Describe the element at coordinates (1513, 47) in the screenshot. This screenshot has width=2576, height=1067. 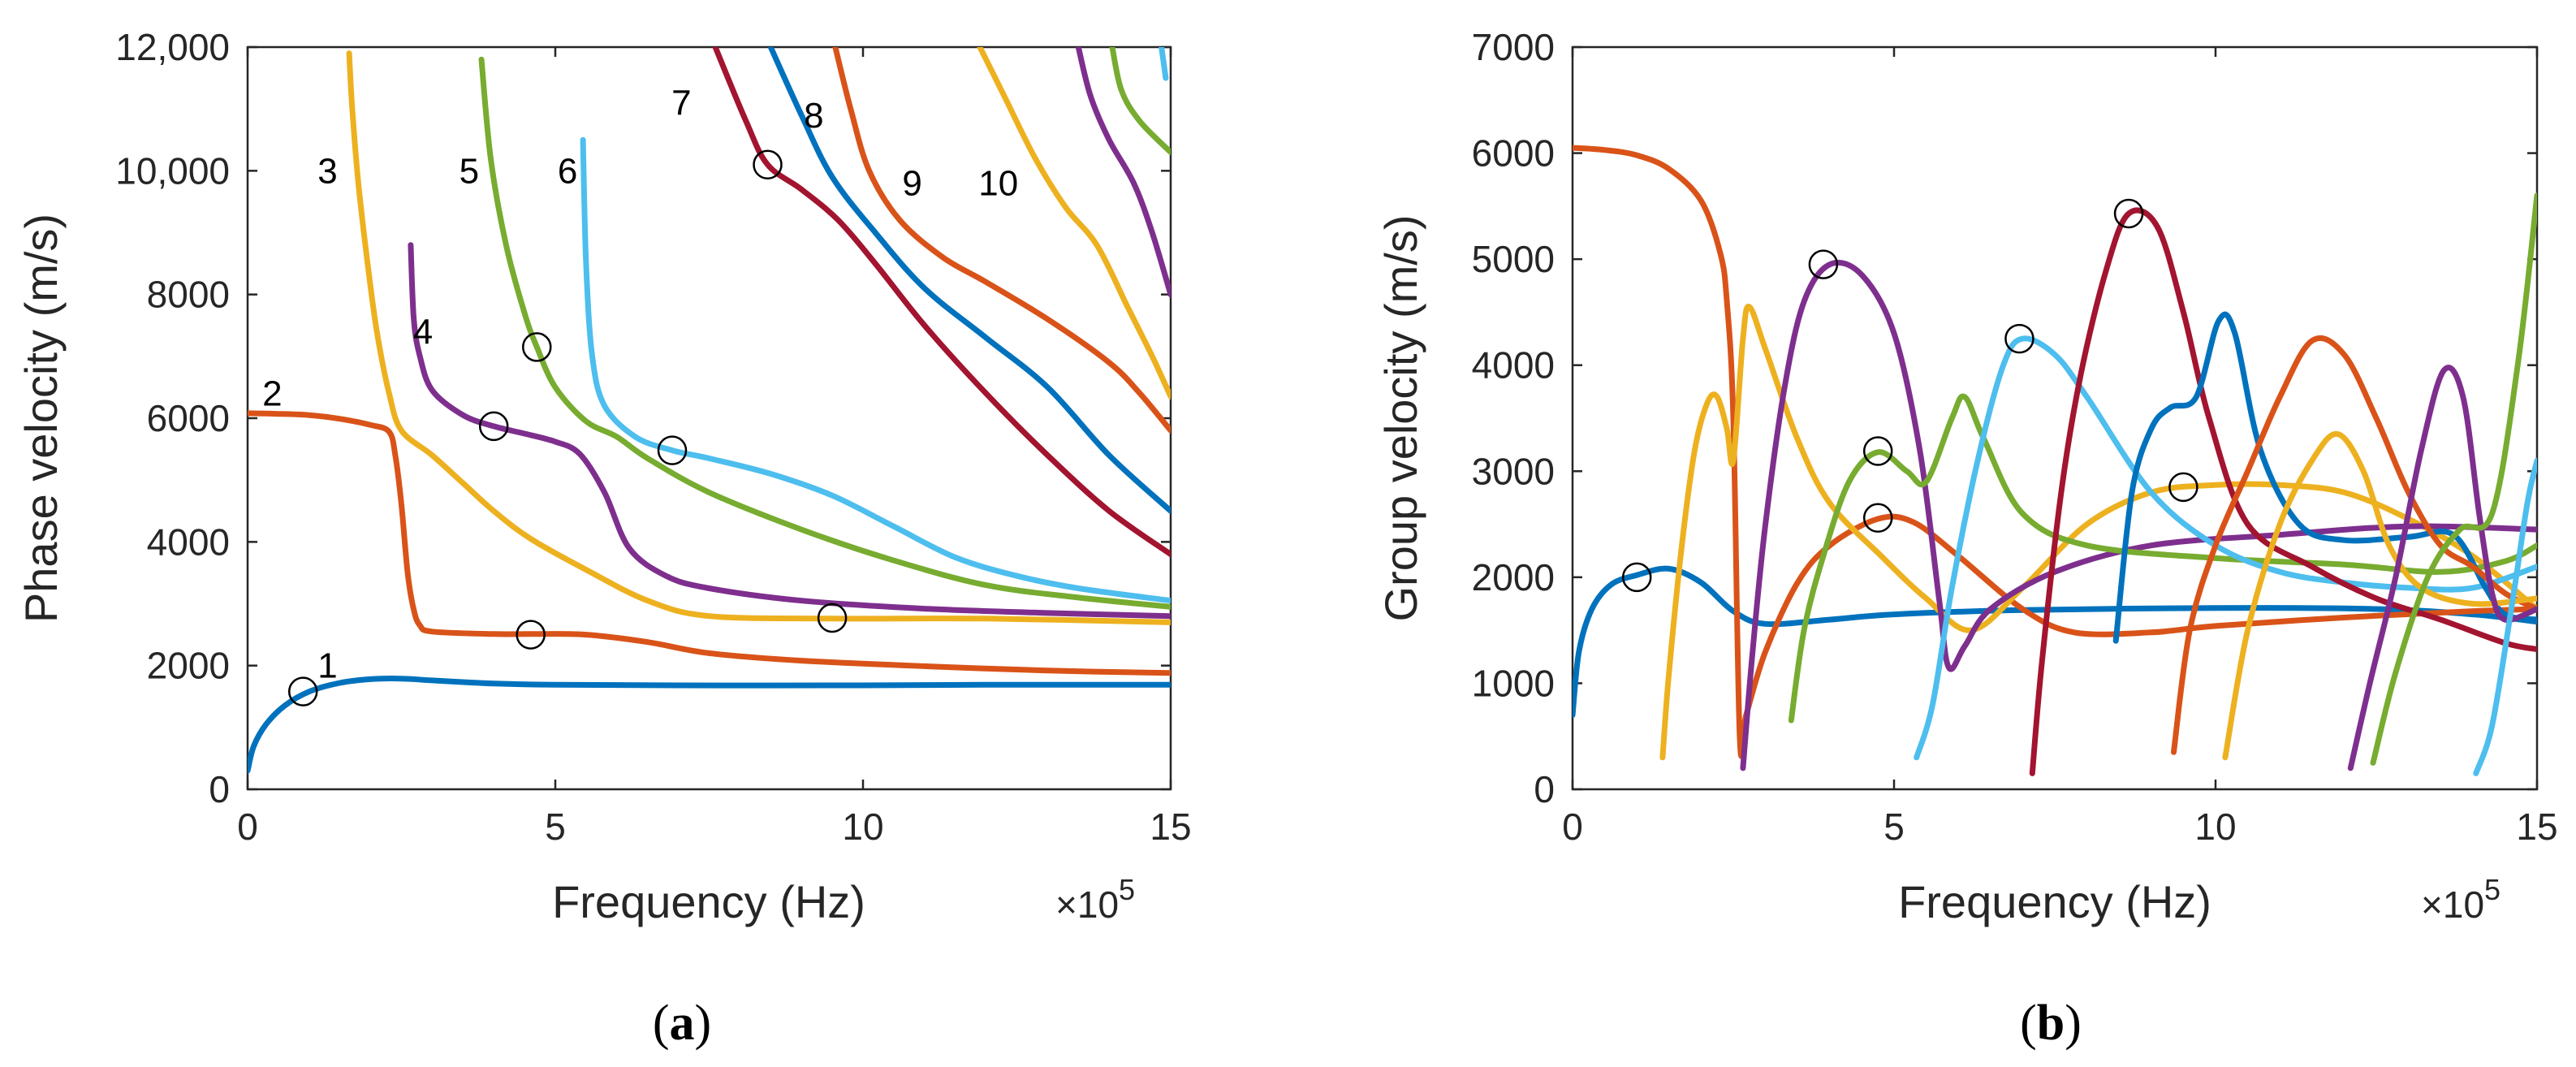
I see `y-tick-label: 7000` at that location.